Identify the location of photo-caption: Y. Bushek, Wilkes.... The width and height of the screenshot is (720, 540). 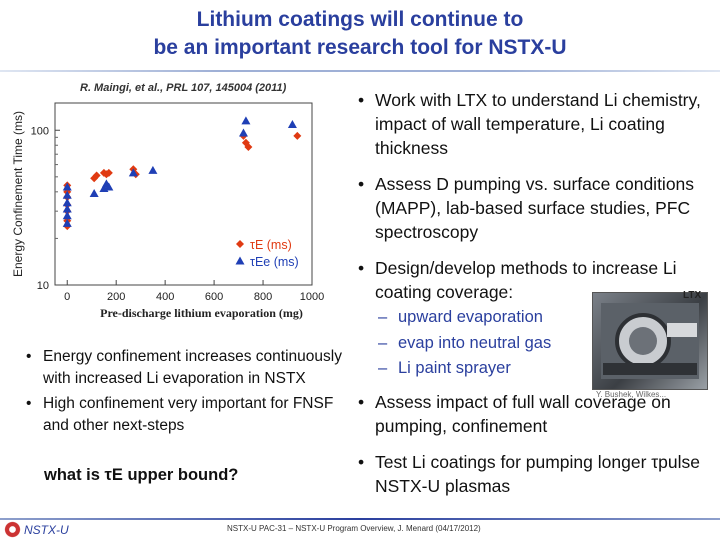
(631, 394).